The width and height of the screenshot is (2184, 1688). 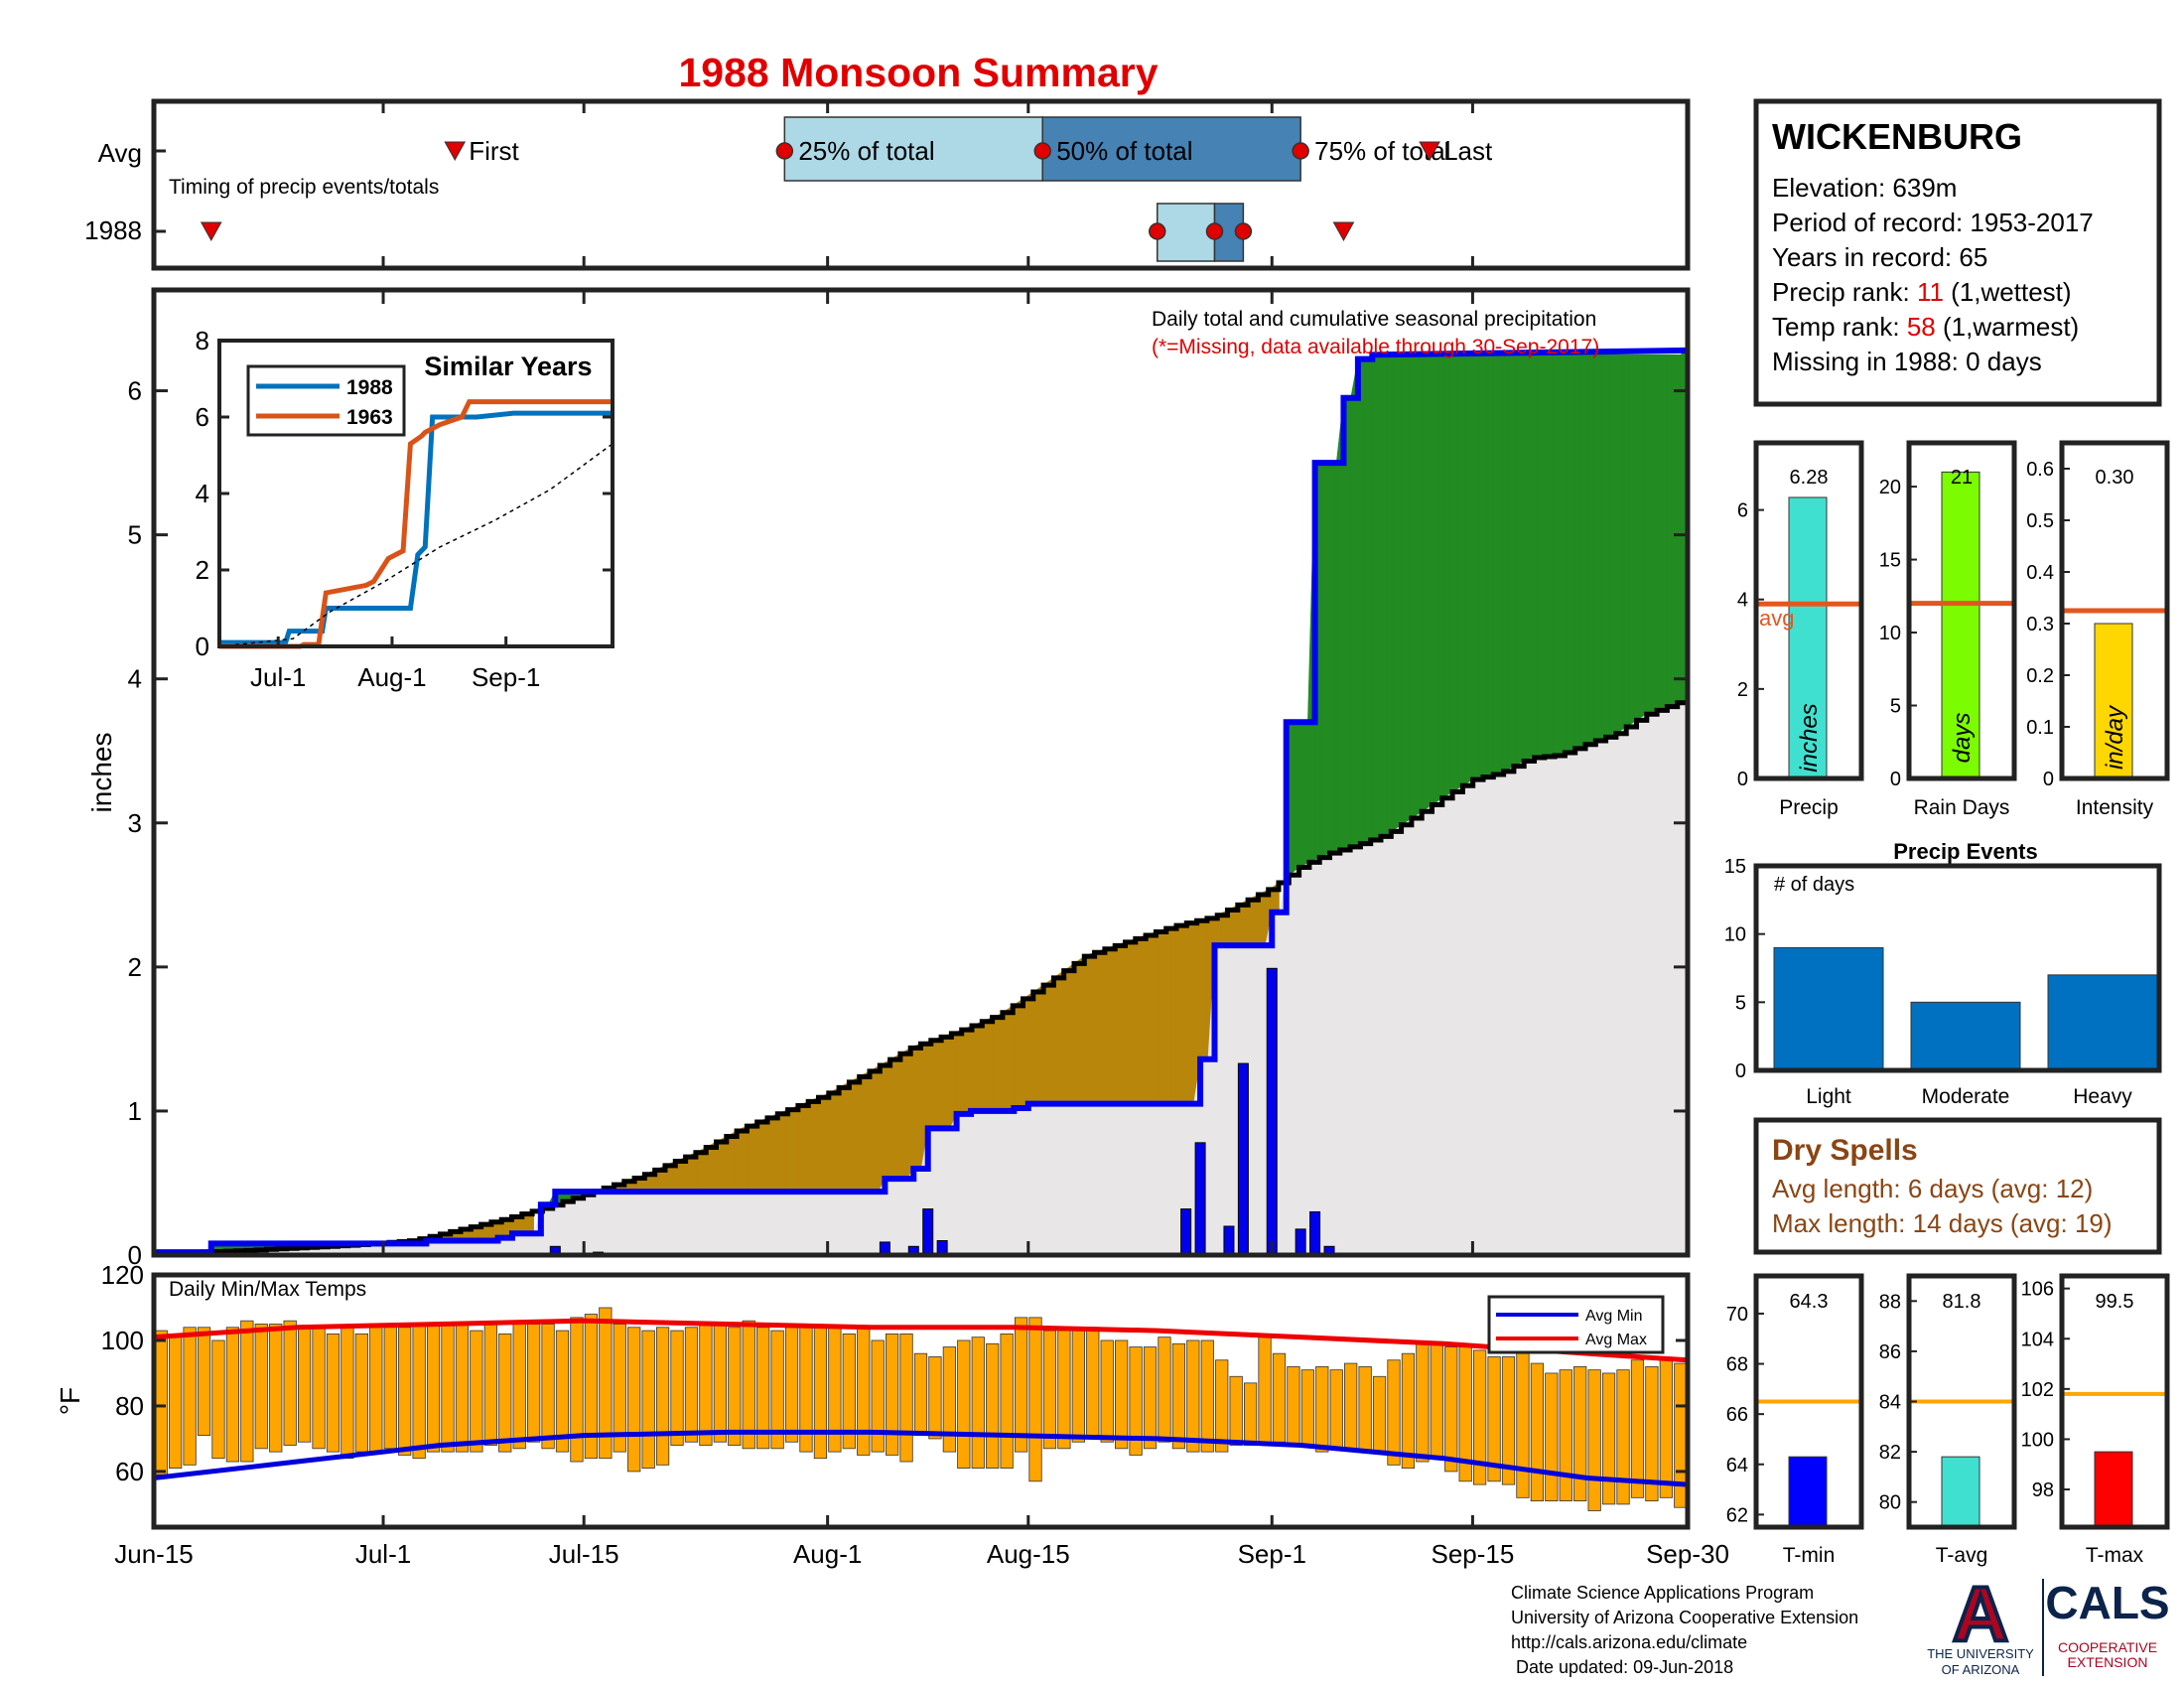 I want to click on x-tick-label: Jul-1, so click(x=383, y=1554).